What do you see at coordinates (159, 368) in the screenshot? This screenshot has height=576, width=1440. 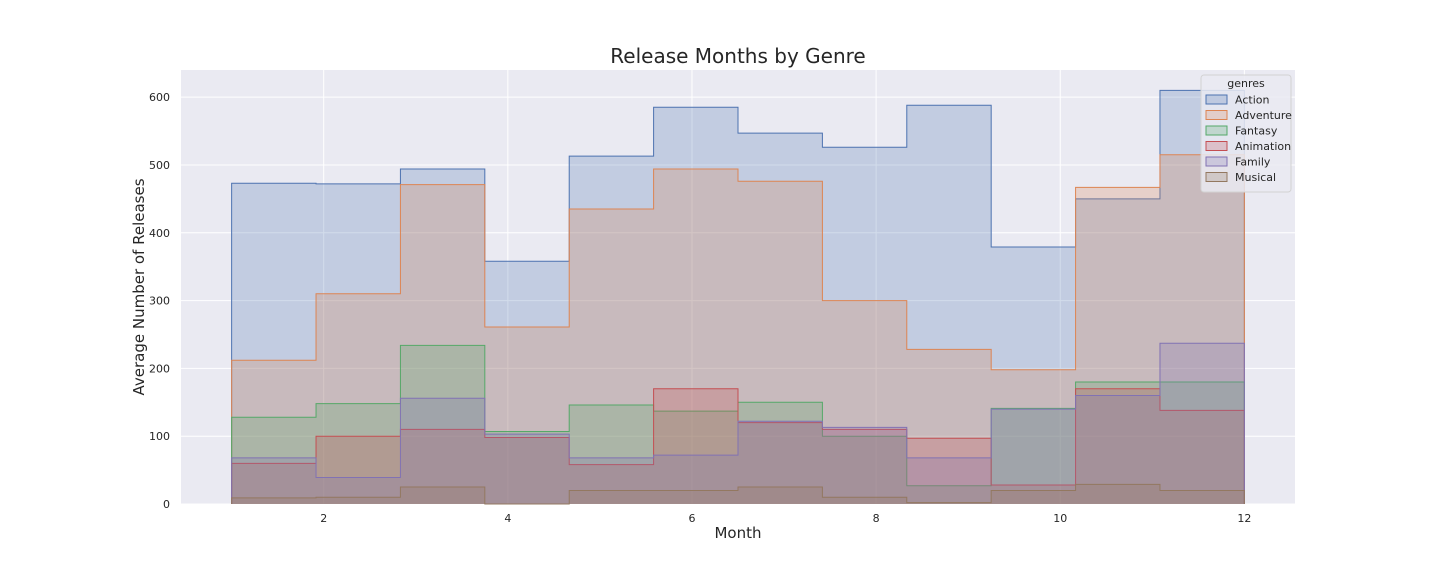 I see `y-tick-label: 200` at bounding box center [159, 368].